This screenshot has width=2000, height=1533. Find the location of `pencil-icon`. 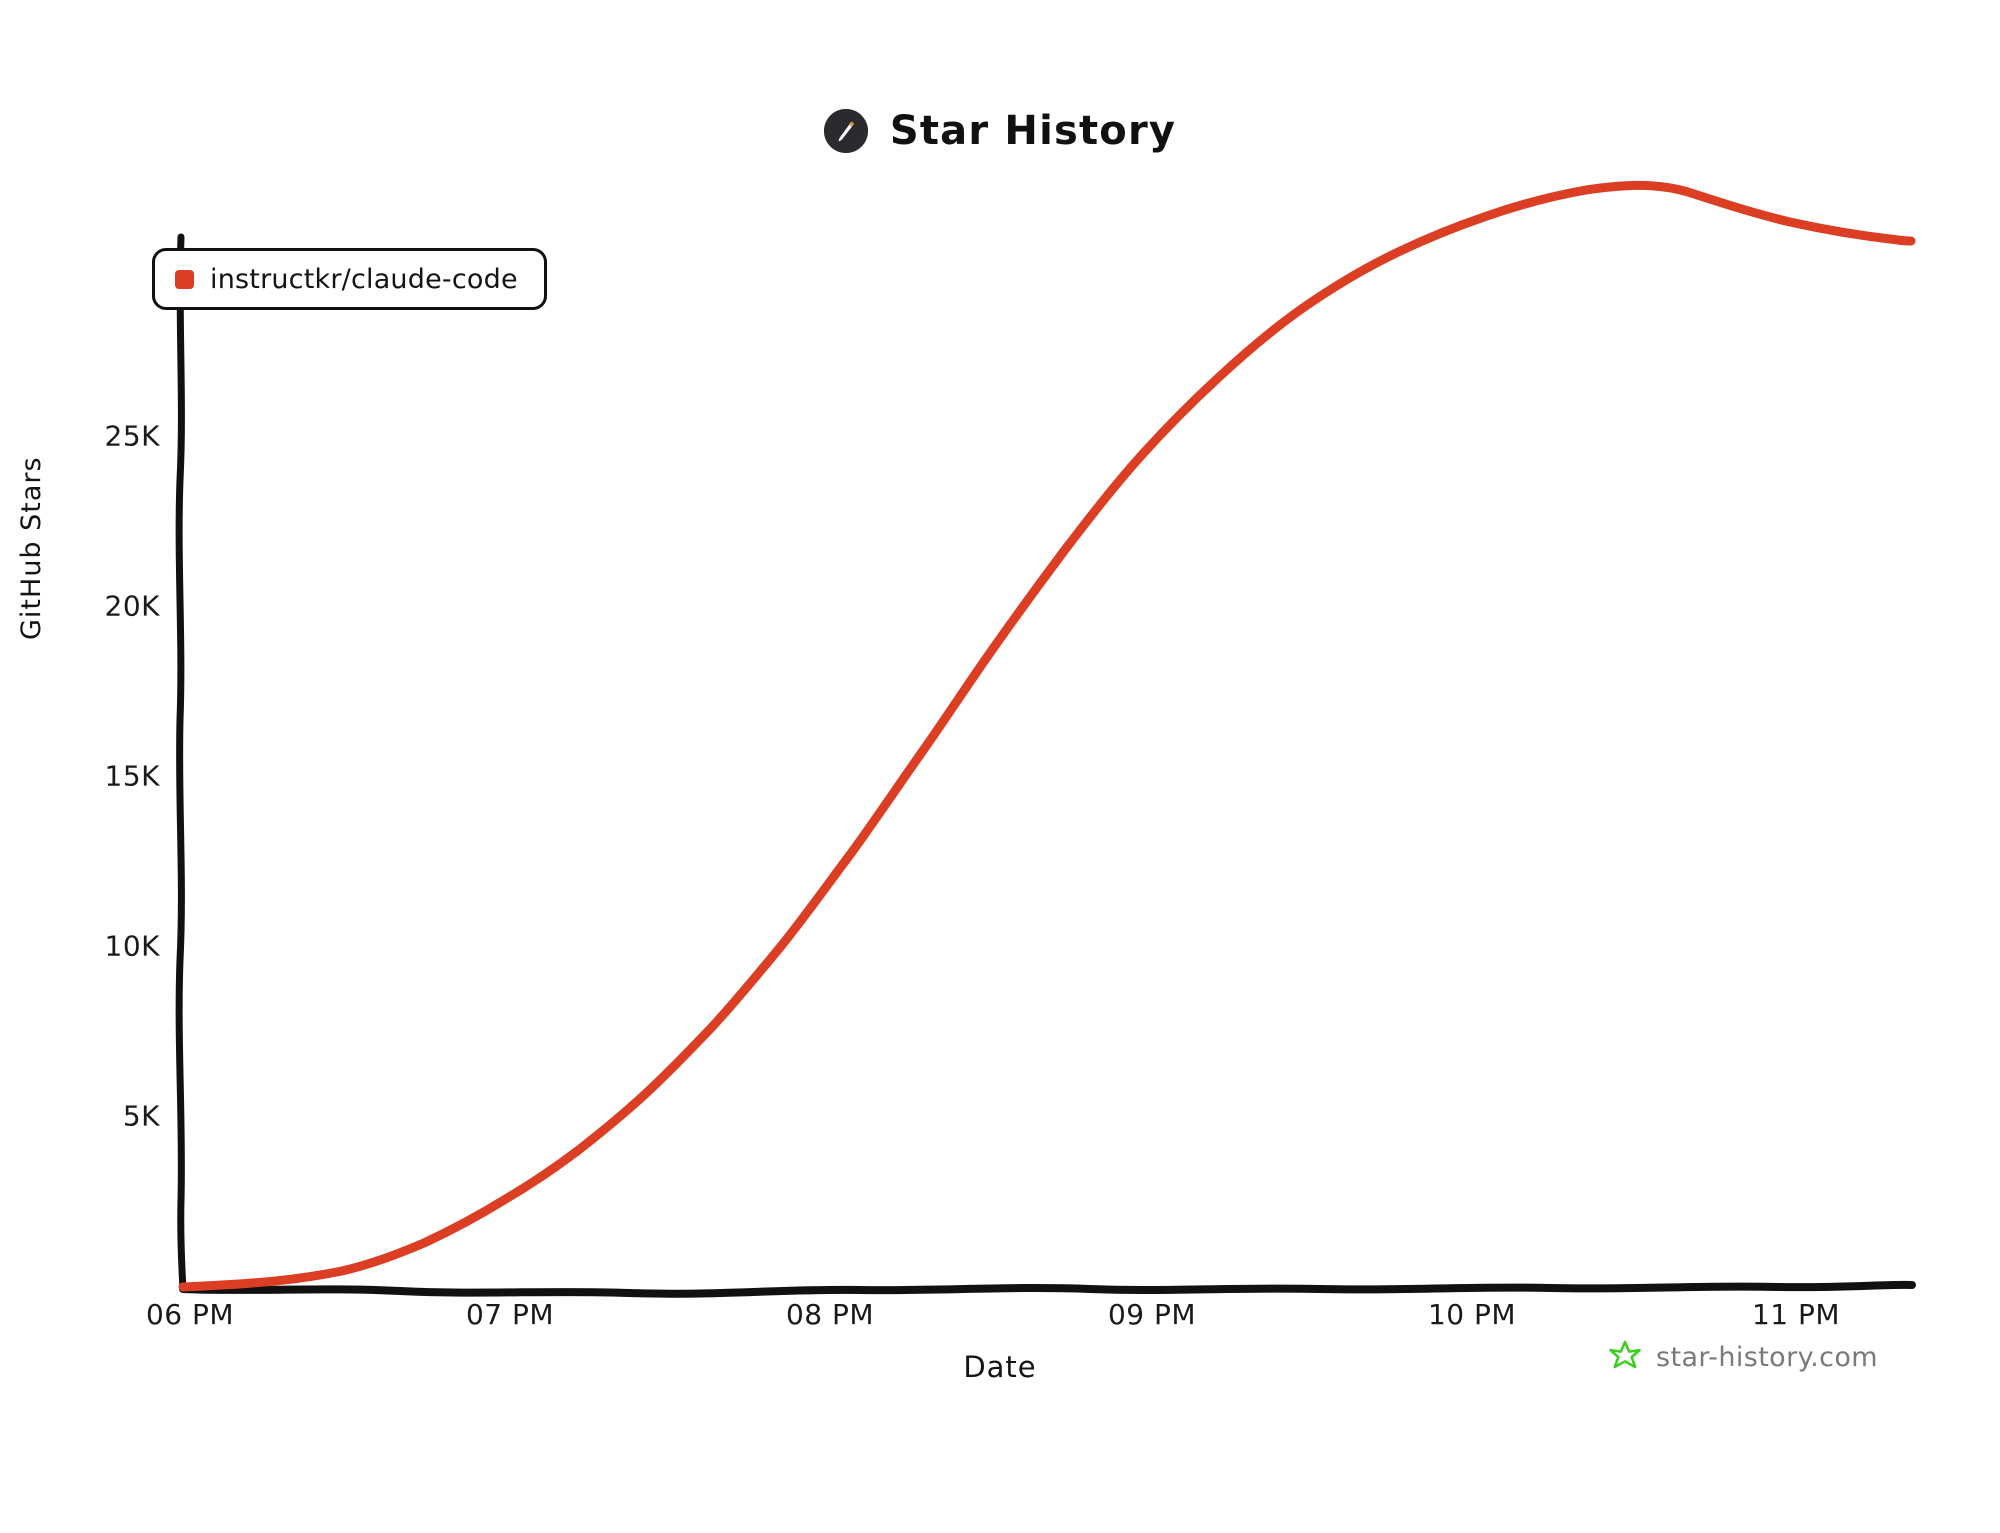

pencil-icon is located at coordinates (845, 131).